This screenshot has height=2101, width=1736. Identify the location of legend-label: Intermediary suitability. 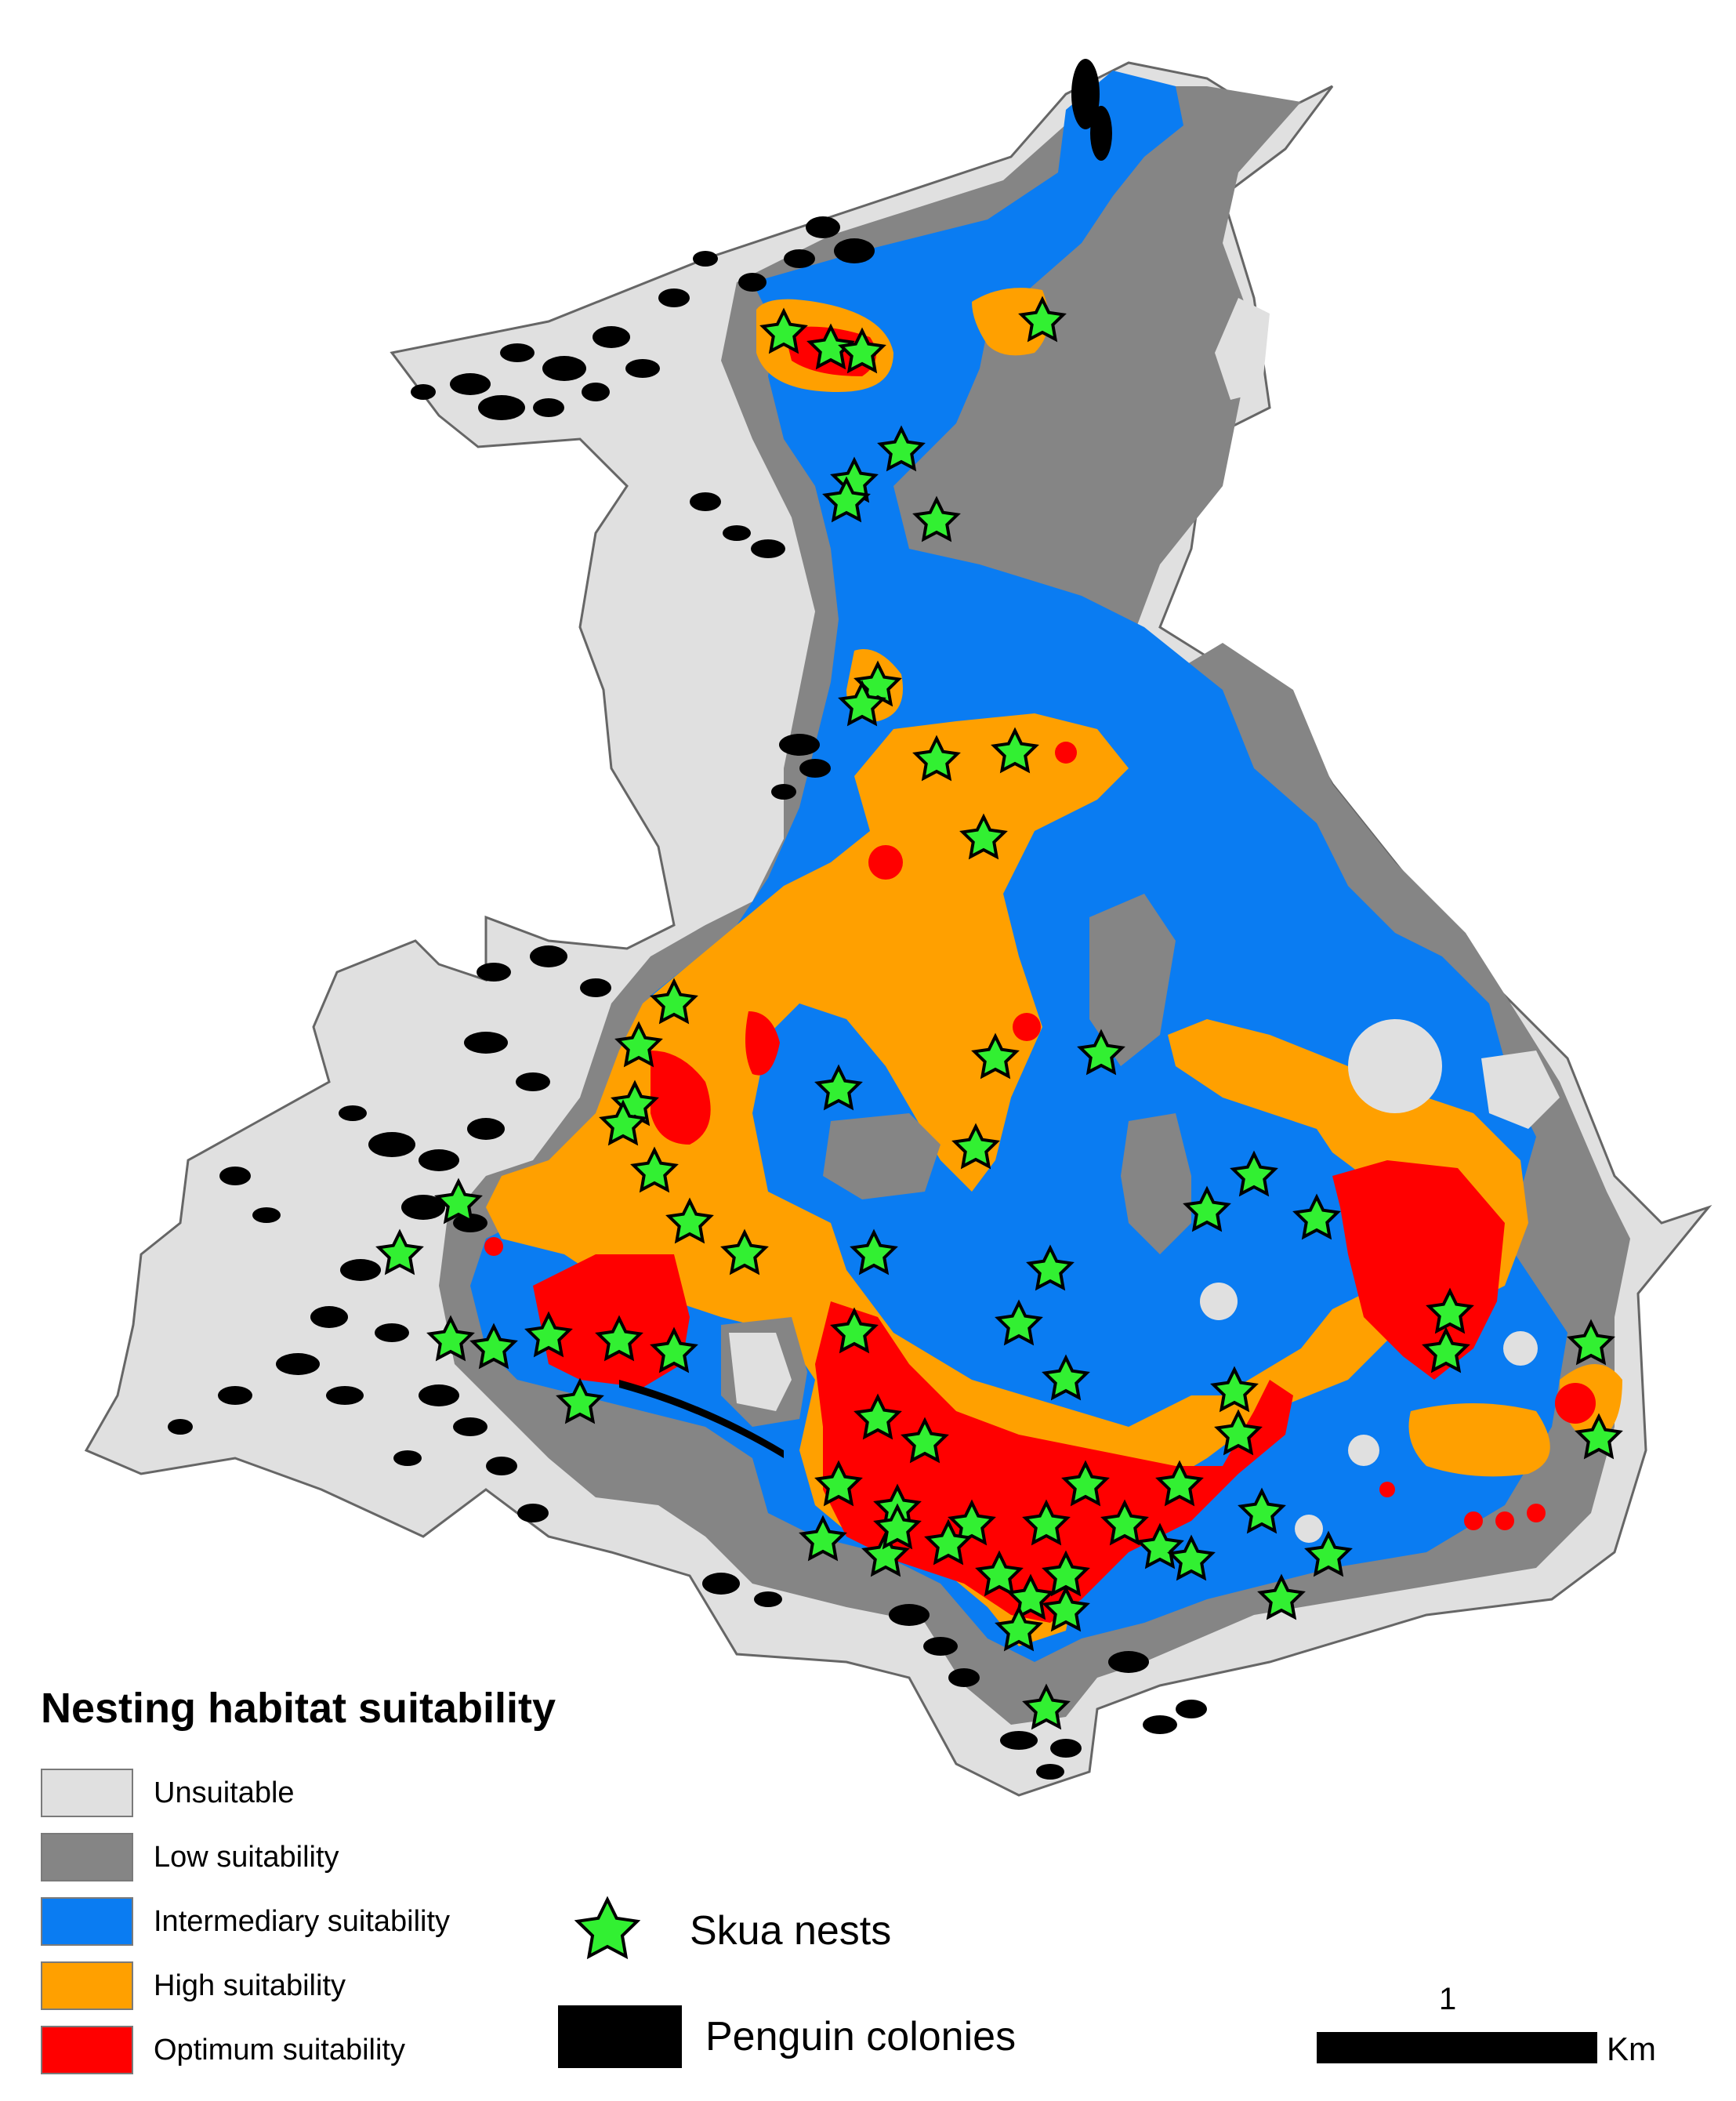
(302, 1921).